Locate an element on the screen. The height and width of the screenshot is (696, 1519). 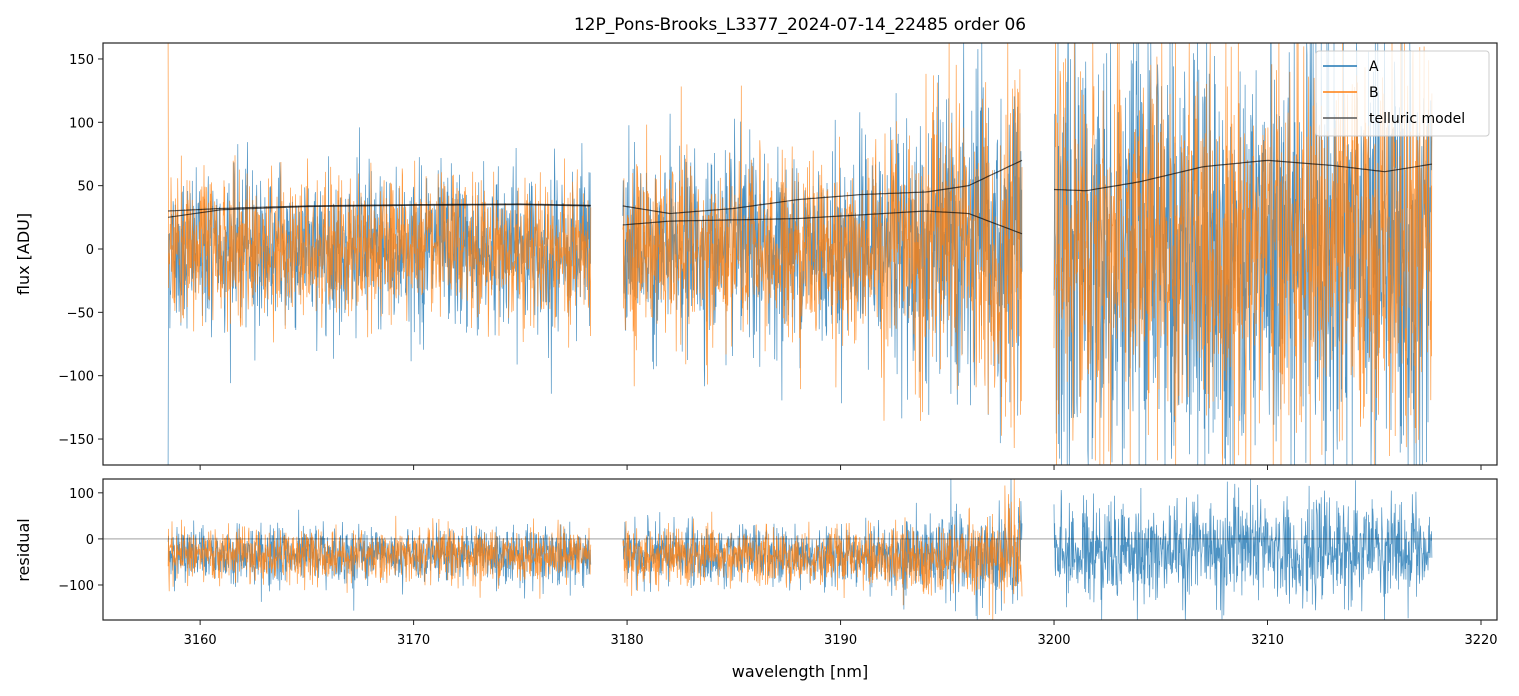
y-axis-label-flux: flux [ADU] is located at coordinates (23, 254).